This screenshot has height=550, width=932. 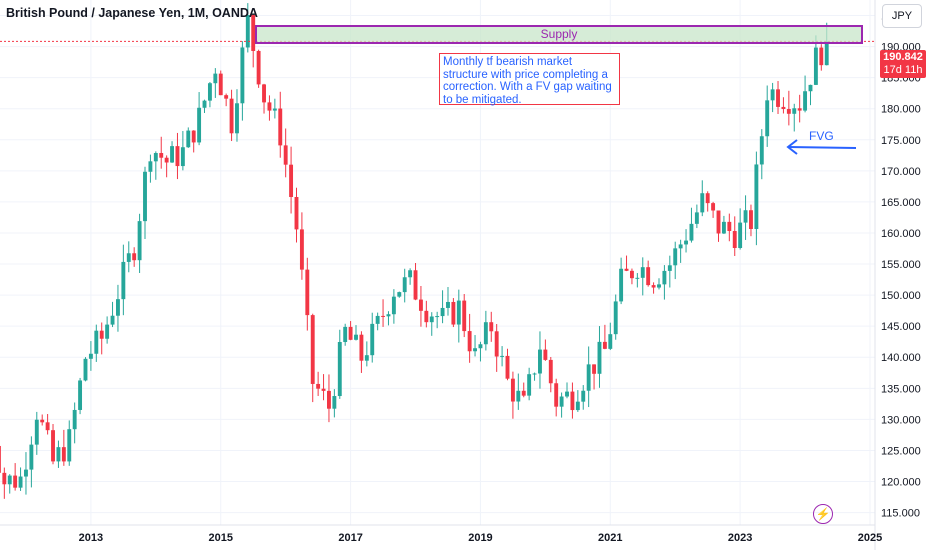 I want to click on y-tick-label: 145.000, so click(x=901, y=327).